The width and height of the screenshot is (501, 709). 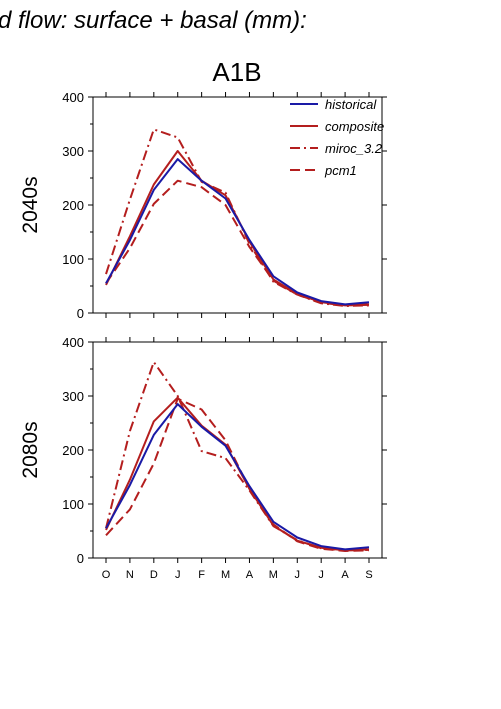 What do you see at coordinates (354, 148) in the screenshot?
I see `legend-label: miroc_3.2` at bounding box center [354, 148].